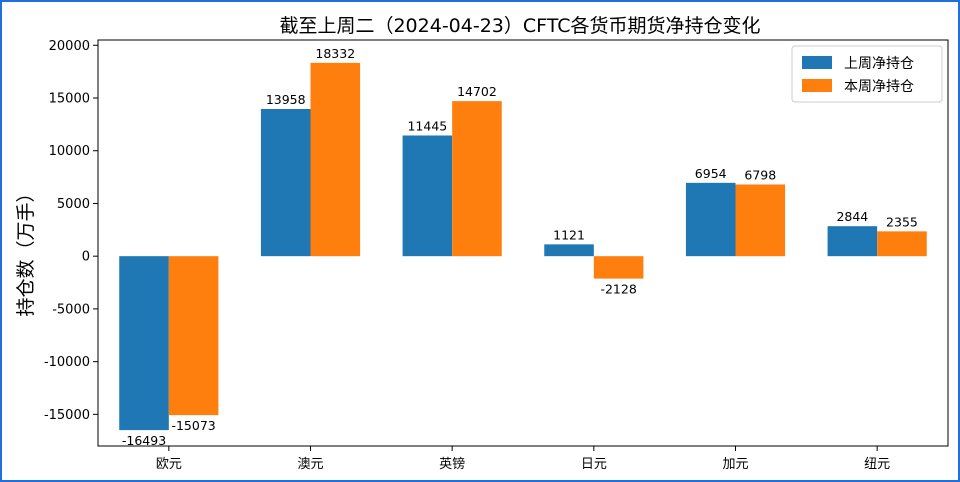 The image size is (960, 482). What do you see at coordinates (618, 289) in the screenshot?
I see `data-label: -2128` at bounding box center [618, 289].